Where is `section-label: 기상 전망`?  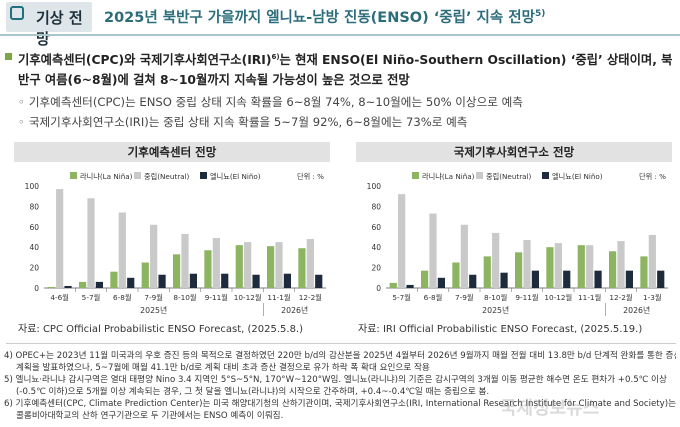 section-label: 기상 전망 is located at coordinates (59, 28).